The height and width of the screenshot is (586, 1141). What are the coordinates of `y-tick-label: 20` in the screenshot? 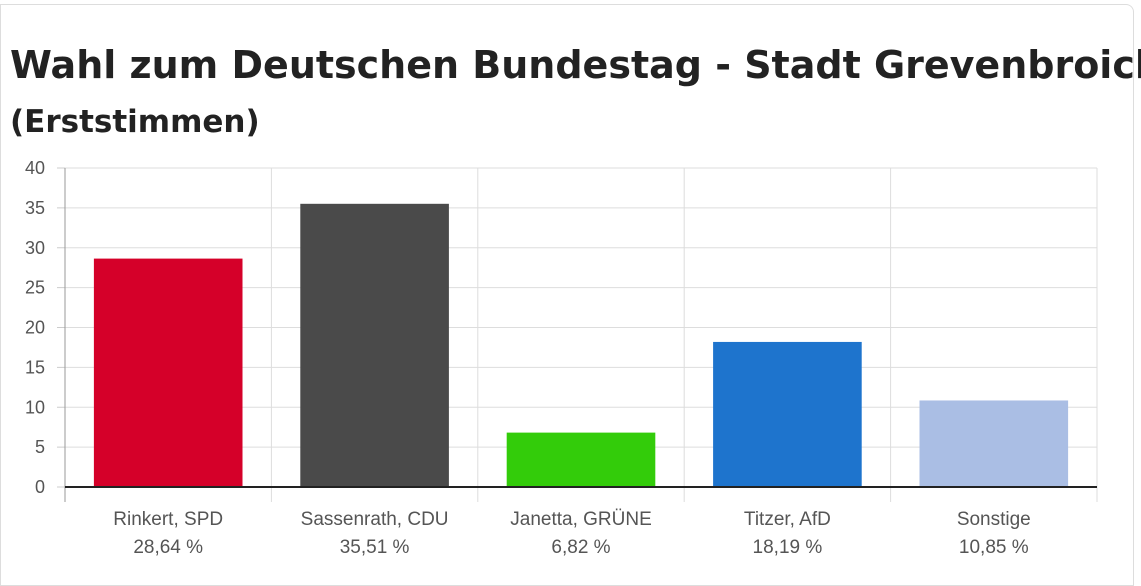 It's located at (35, 328).